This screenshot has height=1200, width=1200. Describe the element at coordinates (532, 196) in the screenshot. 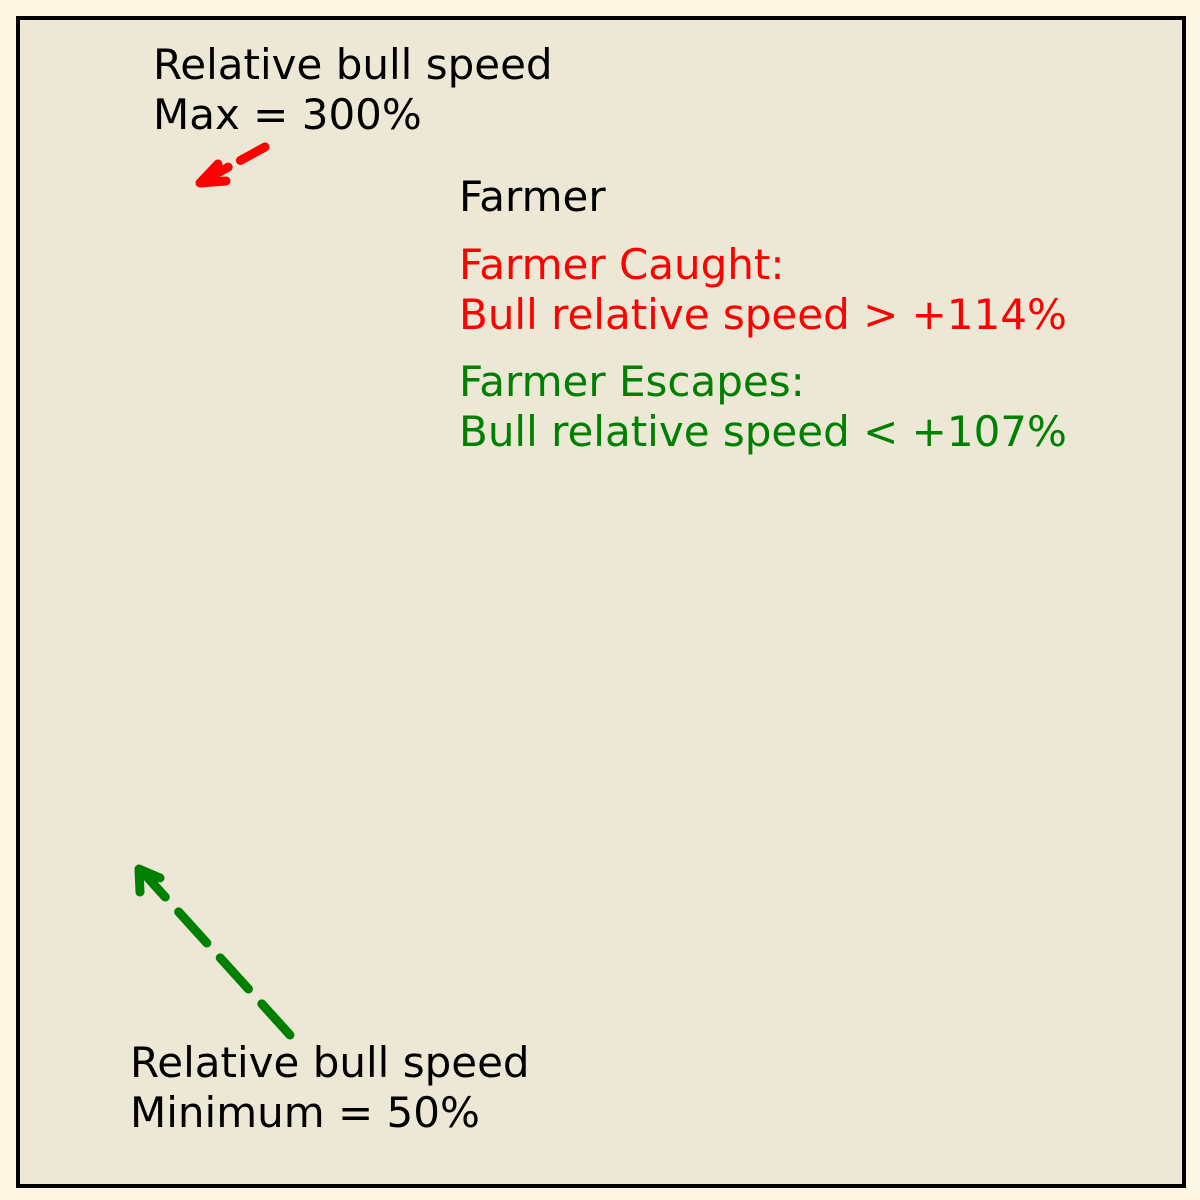

I see `farmer-label: Farmer` at that location.